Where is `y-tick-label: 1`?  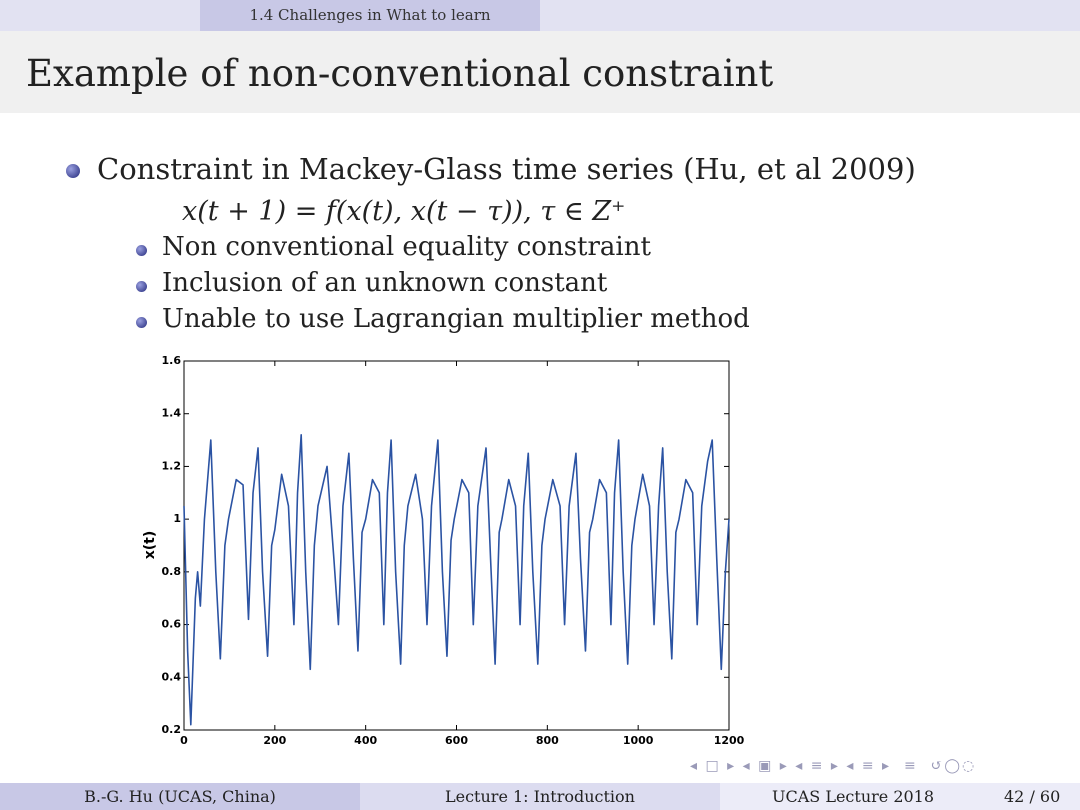
y-tick-label: 1 is located at coordinates (177, 518).